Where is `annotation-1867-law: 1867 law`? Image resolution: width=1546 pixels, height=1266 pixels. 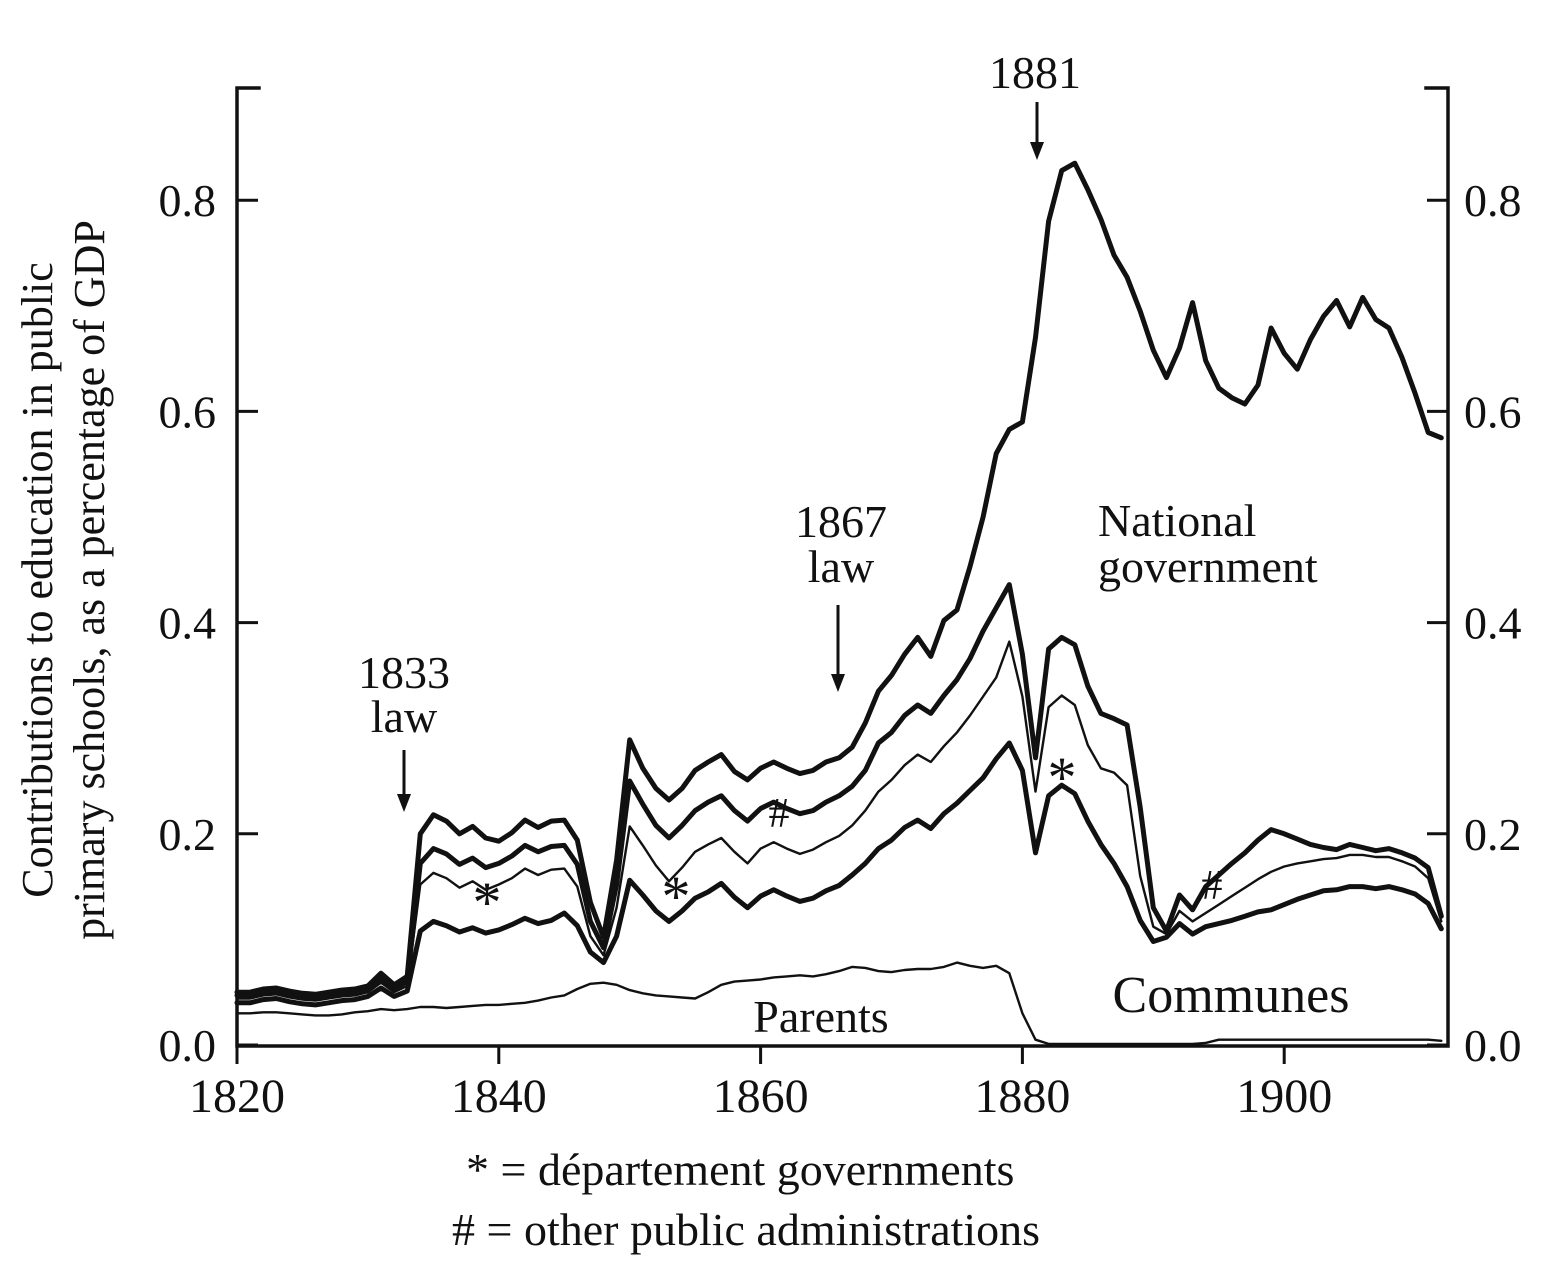
annotation-1867-law: 1867 law is located at coordinates (841, 594).